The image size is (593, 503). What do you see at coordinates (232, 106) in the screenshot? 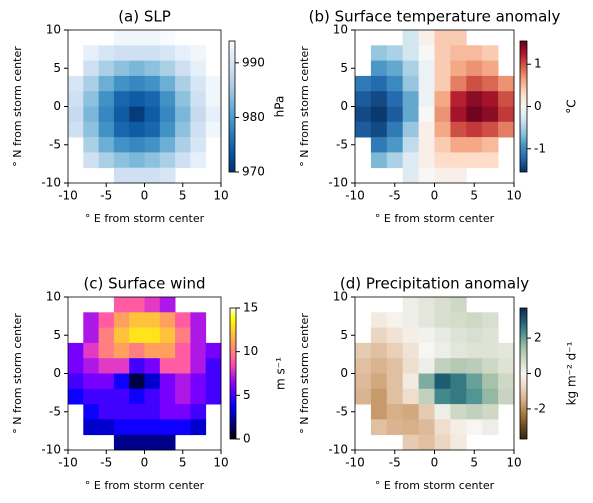
I see `colorbar` at bounding box center [232, 106].